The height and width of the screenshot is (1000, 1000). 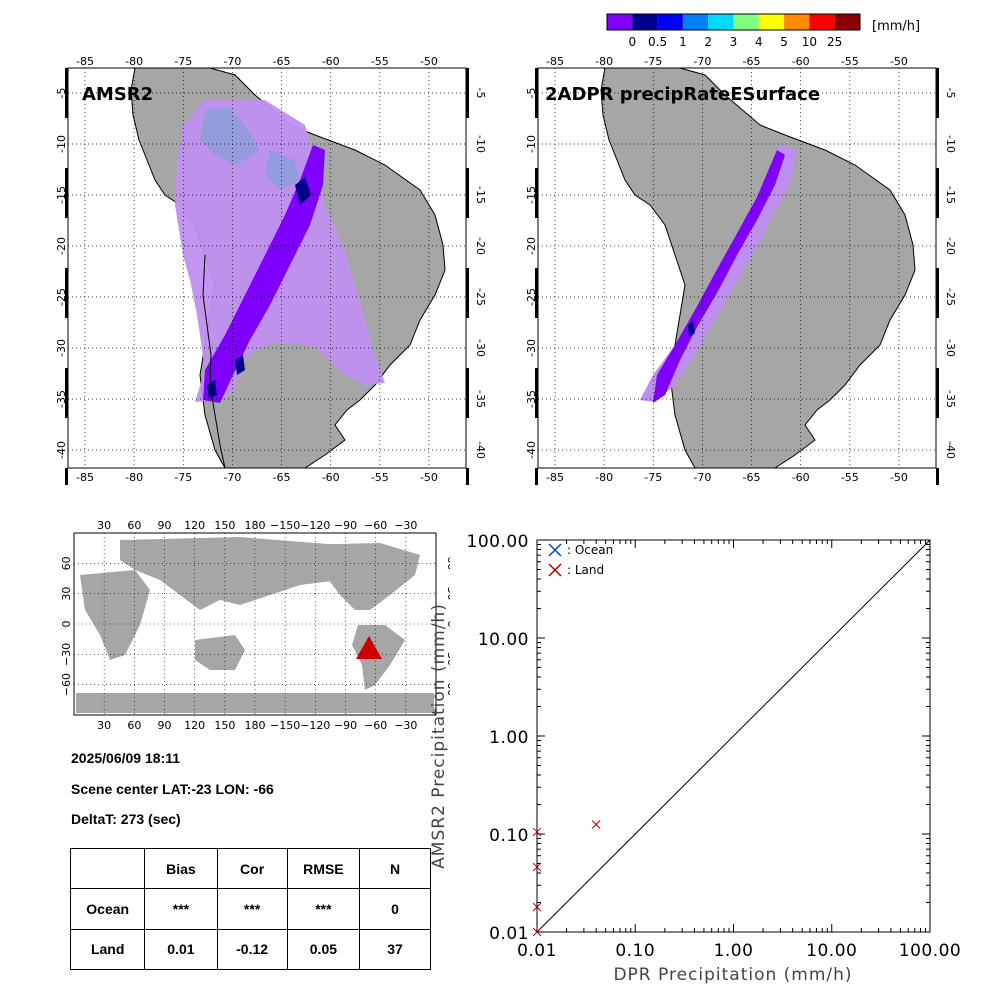 What do you see at coordinates (537, 951) in the screenshot?
I see `x-tick-label: 0.01` at bounding box center [537, 951].